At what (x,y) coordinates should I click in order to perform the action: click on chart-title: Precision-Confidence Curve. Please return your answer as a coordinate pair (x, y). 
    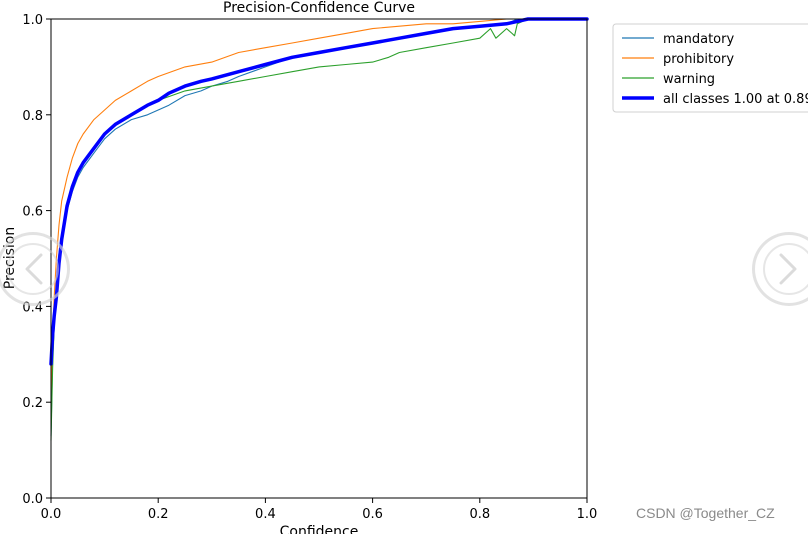
    Looking at the image, I should click on (319, 8).